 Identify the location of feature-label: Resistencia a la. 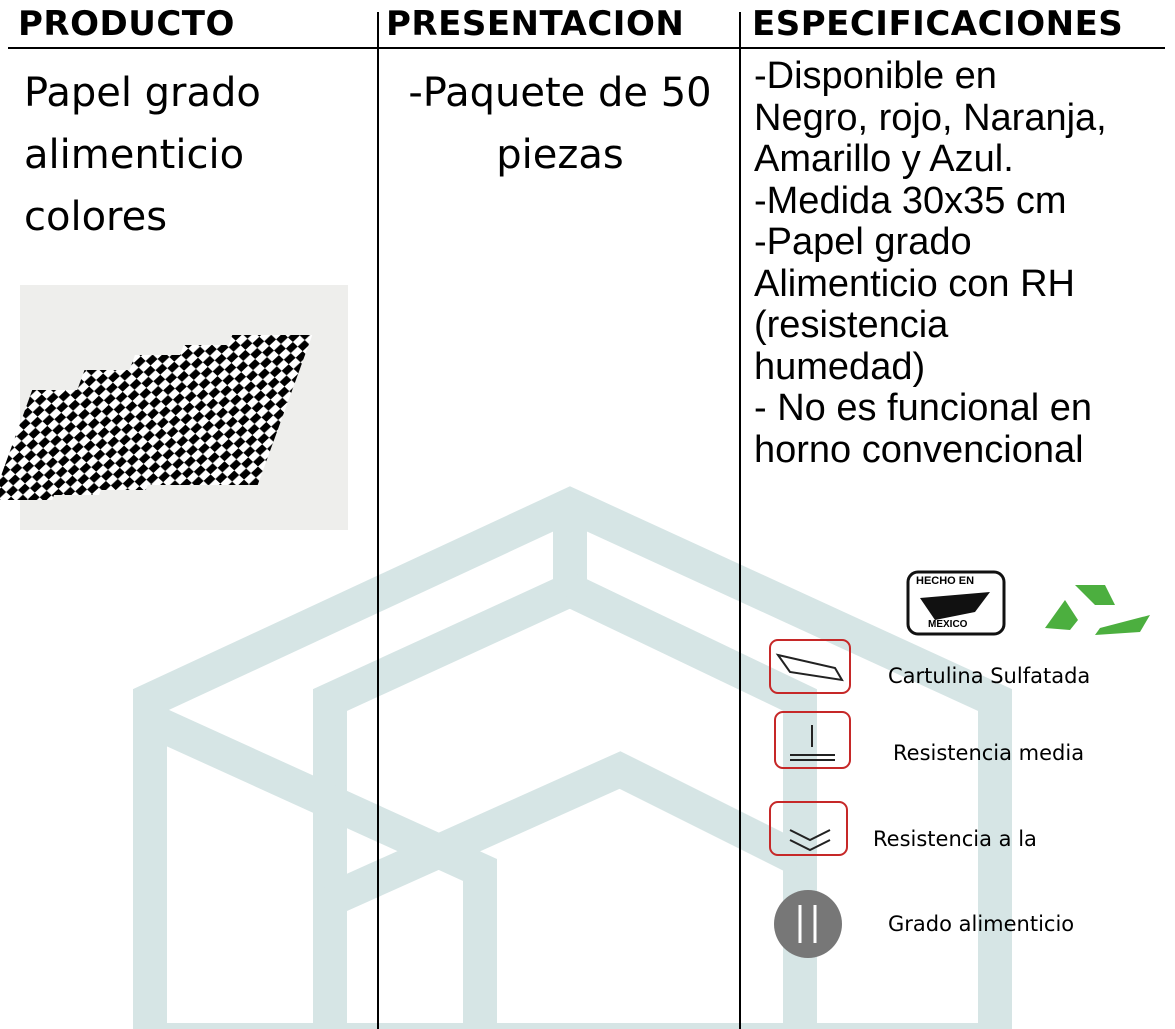
(955, 839).